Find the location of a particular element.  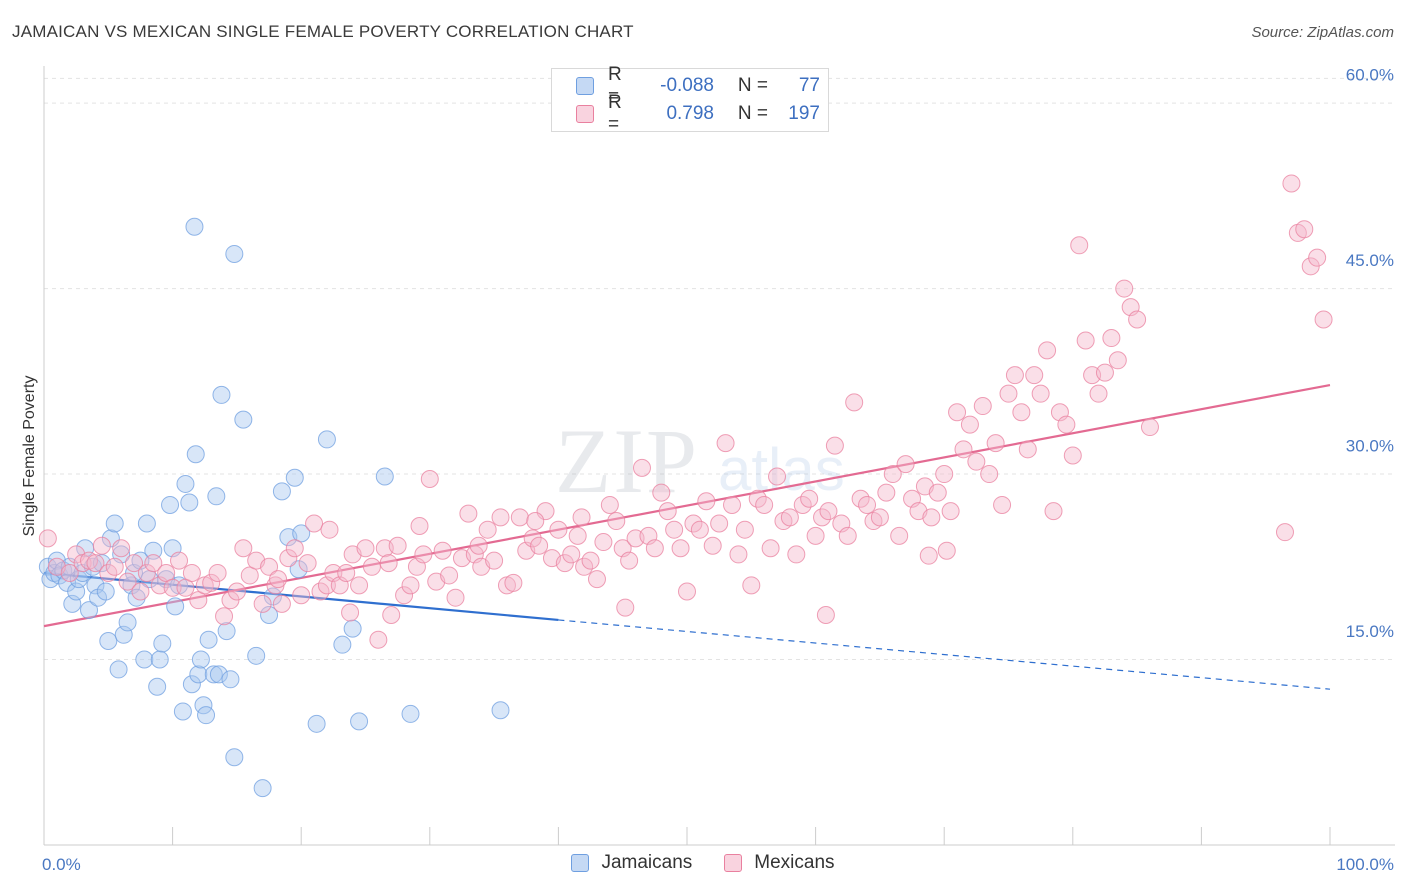

legend-label-jamaicans: Jamaicans is located at coordinates (647, 862).